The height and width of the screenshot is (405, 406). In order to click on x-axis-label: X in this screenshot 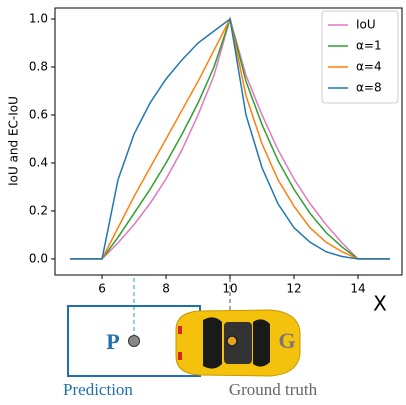, I will do `click(380, 304)`.